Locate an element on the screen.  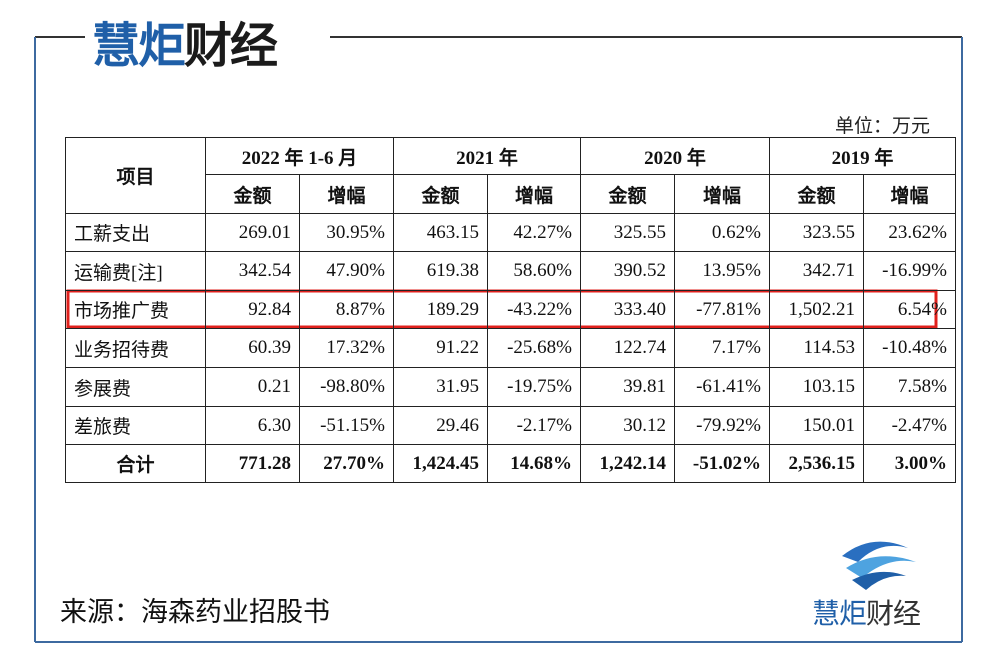
unit: 单位：万元 is located at coordinates (882, 126).